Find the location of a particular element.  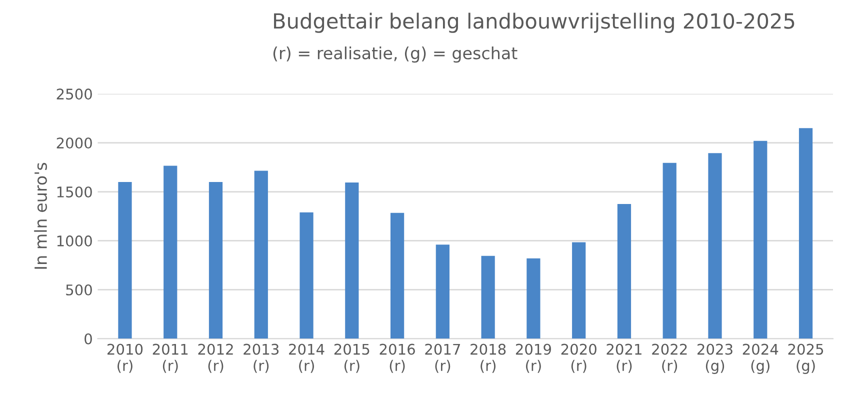

x-tick-label: 2022 (r) is located at coordinates (669, 358).